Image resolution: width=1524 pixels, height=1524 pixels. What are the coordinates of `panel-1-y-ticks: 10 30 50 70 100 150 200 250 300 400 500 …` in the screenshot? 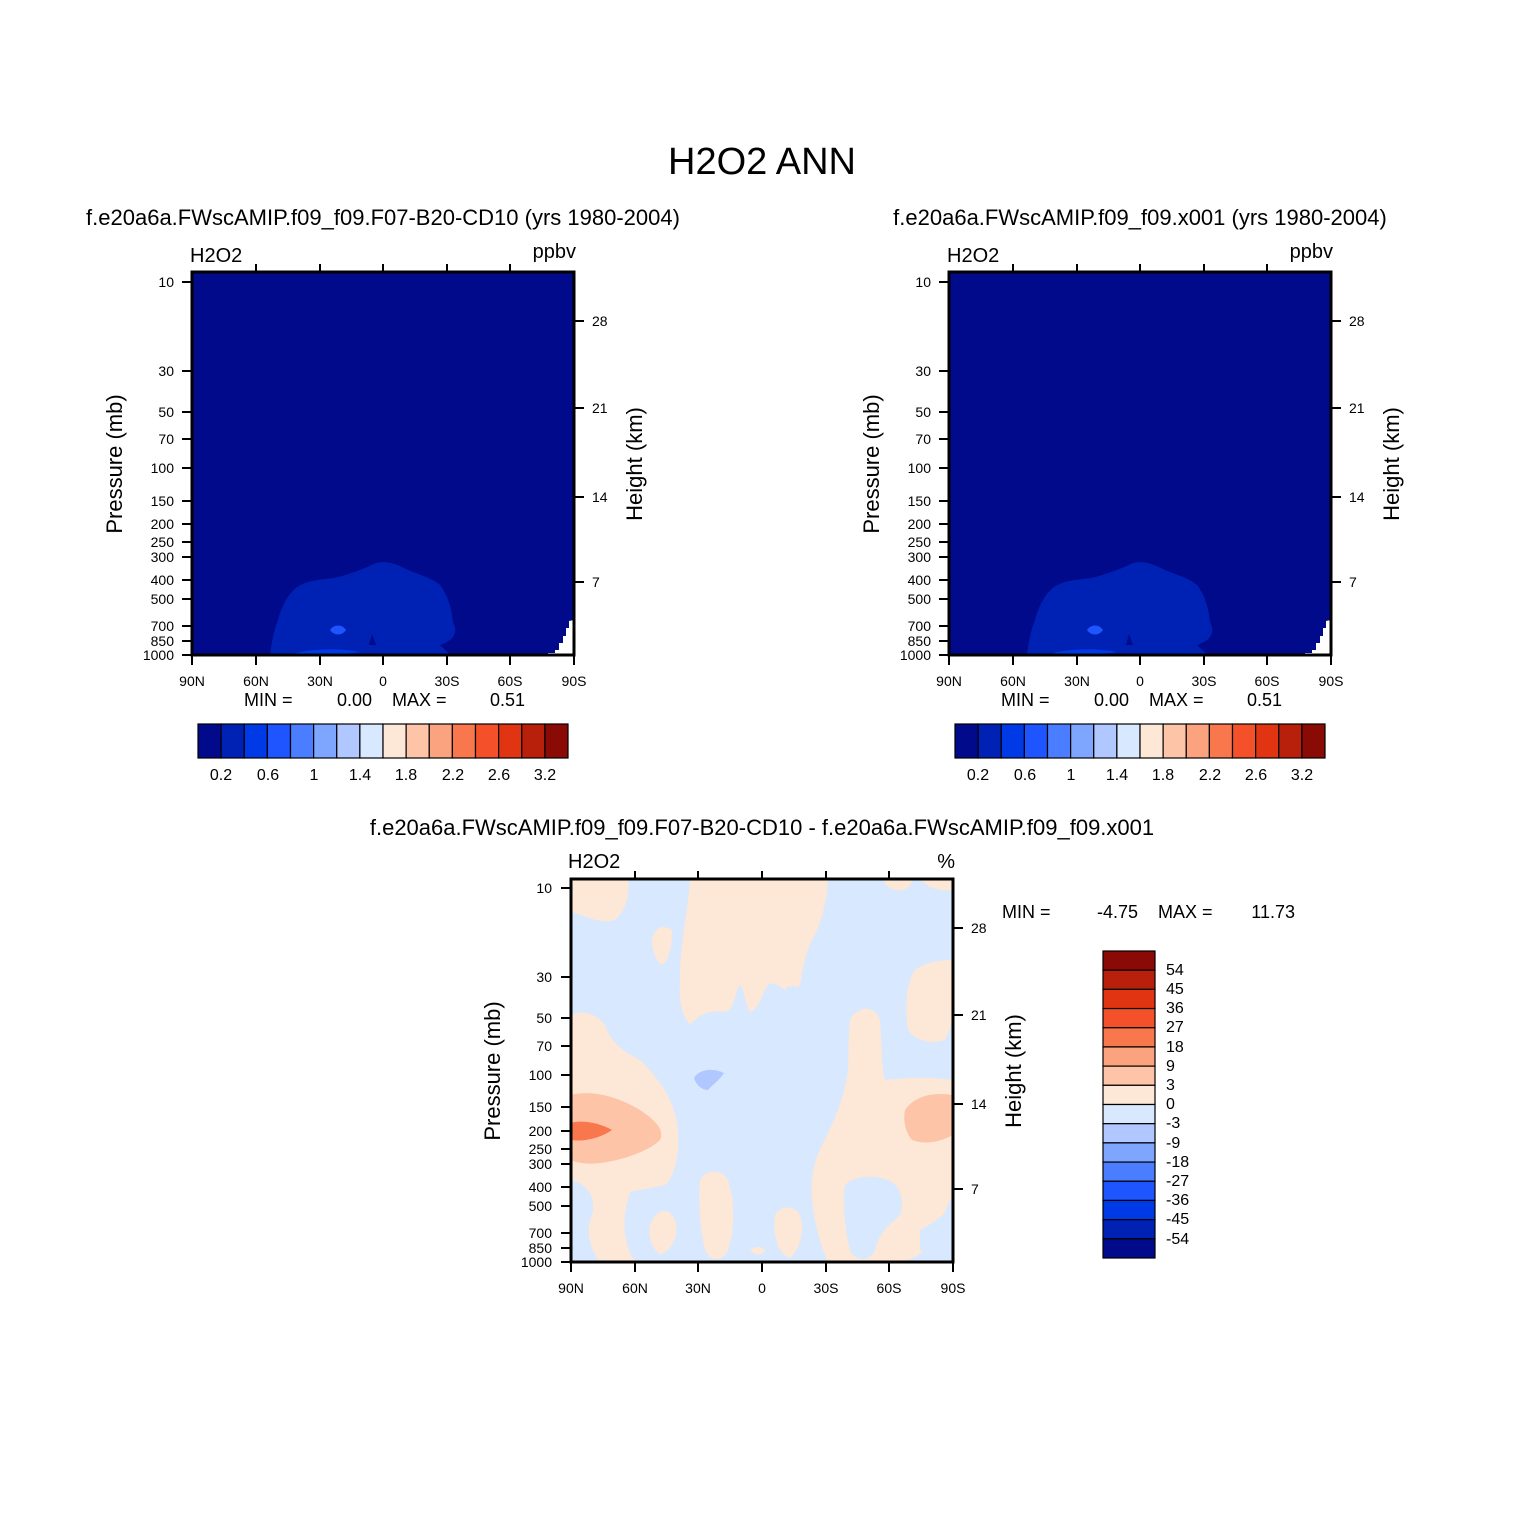 It's located at (158, 468).